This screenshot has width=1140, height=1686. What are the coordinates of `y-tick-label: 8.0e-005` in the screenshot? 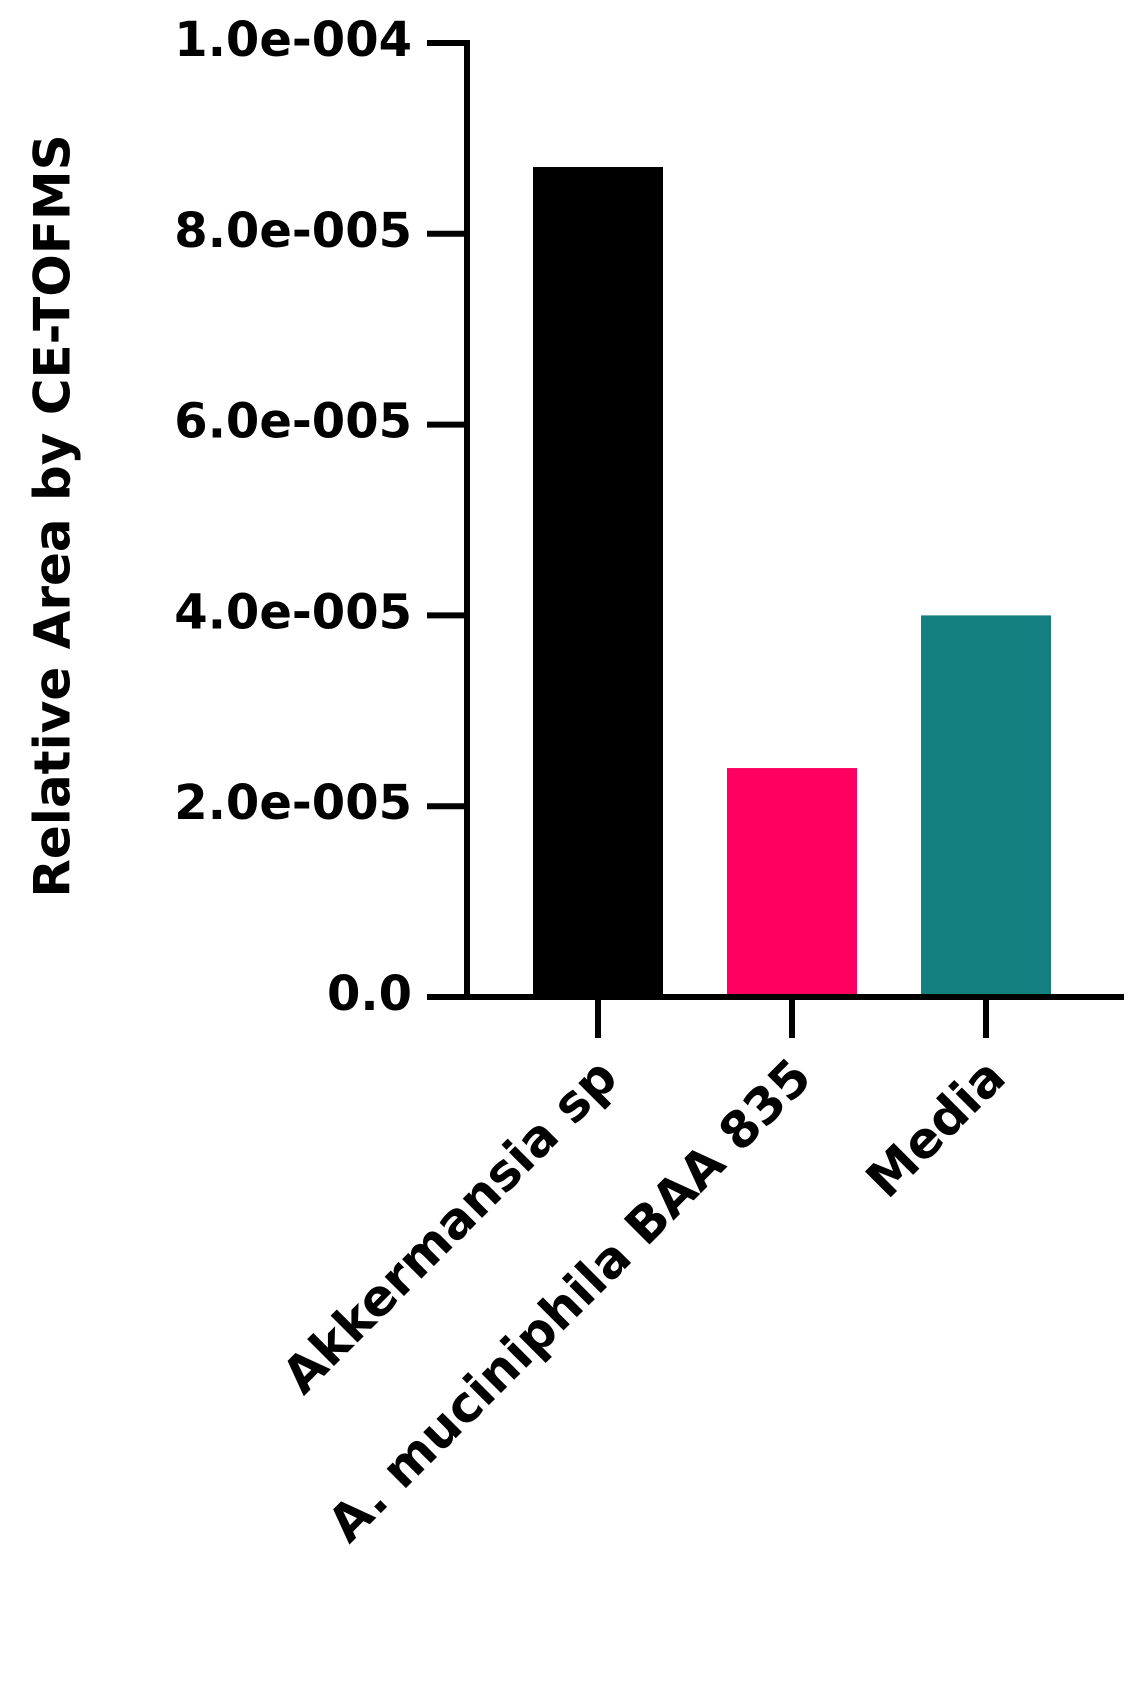 It's located at (293, 231).